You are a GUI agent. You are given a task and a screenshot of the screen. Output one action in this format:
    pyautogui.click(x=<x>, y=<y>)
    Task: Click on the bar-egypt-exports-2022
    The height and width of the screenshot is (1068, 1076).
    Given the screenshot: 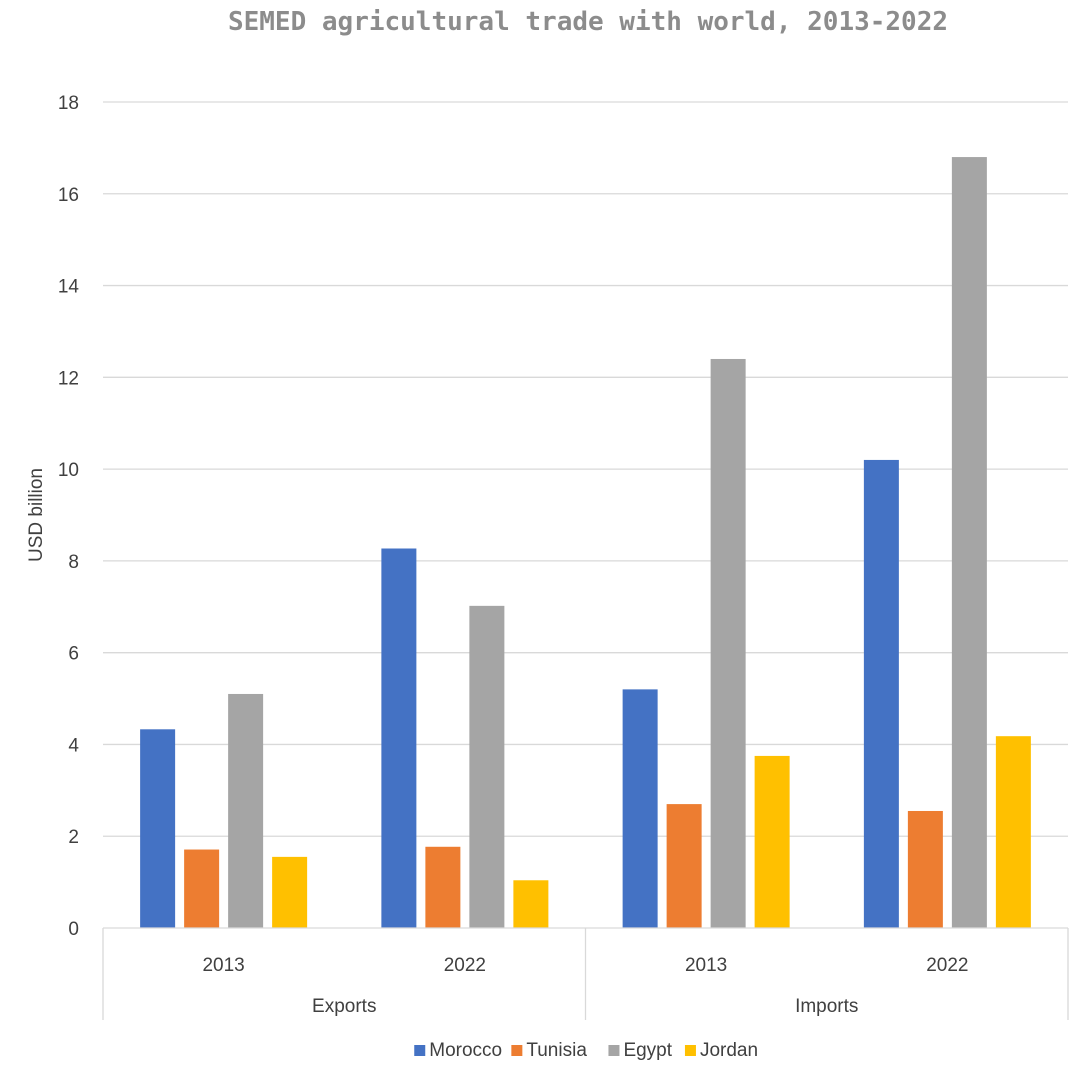 What is the action you would take?
    pyautogui.click(x=487, y=766)
    